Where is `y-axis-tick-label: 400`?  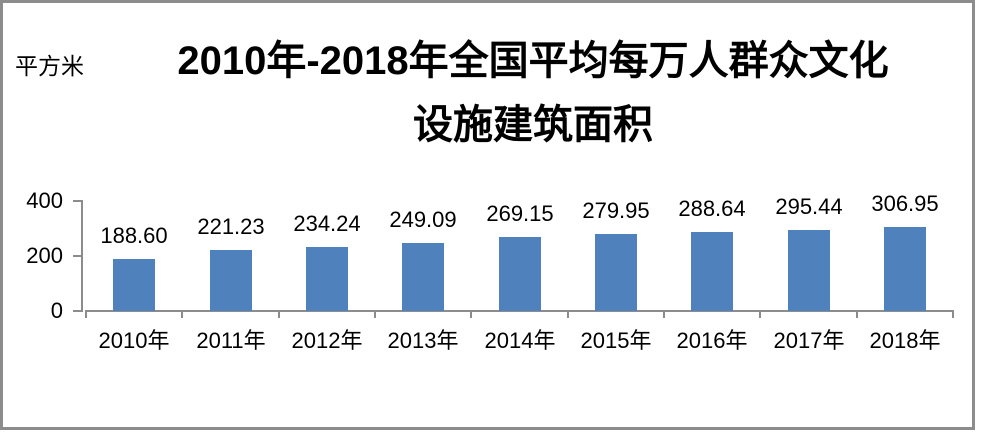 y-axis-tick-label: 400 is located at coordinates (44, 200).